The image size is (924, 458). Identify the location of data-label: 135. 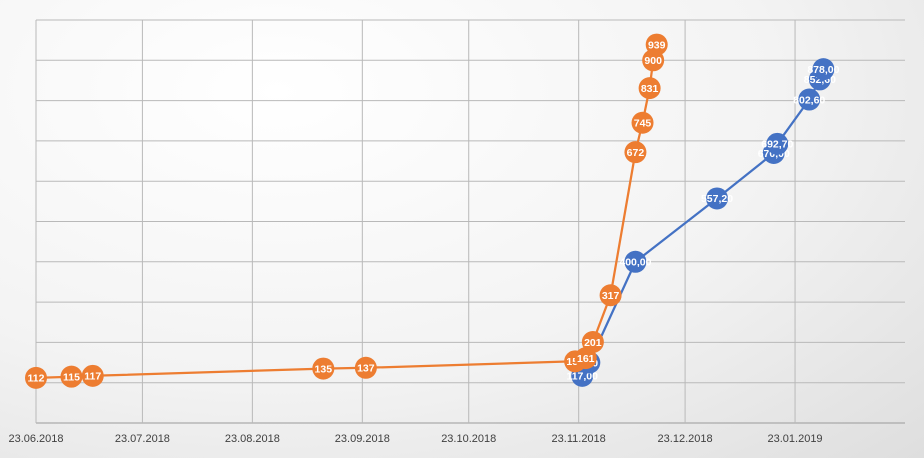
(324, 369).